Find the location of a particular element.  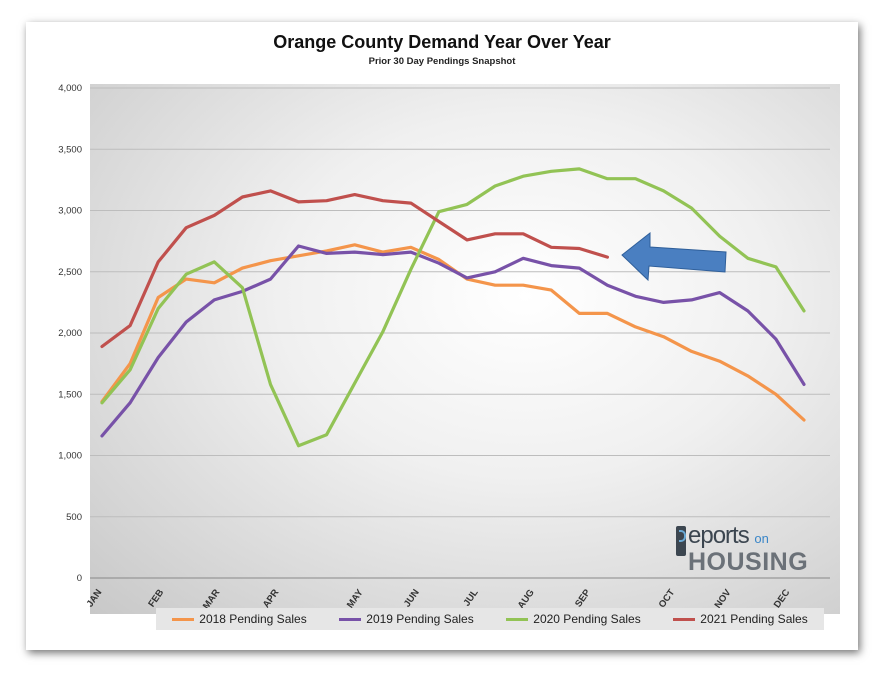

legend-swatch-2021 is located at coordinates (684, 619).